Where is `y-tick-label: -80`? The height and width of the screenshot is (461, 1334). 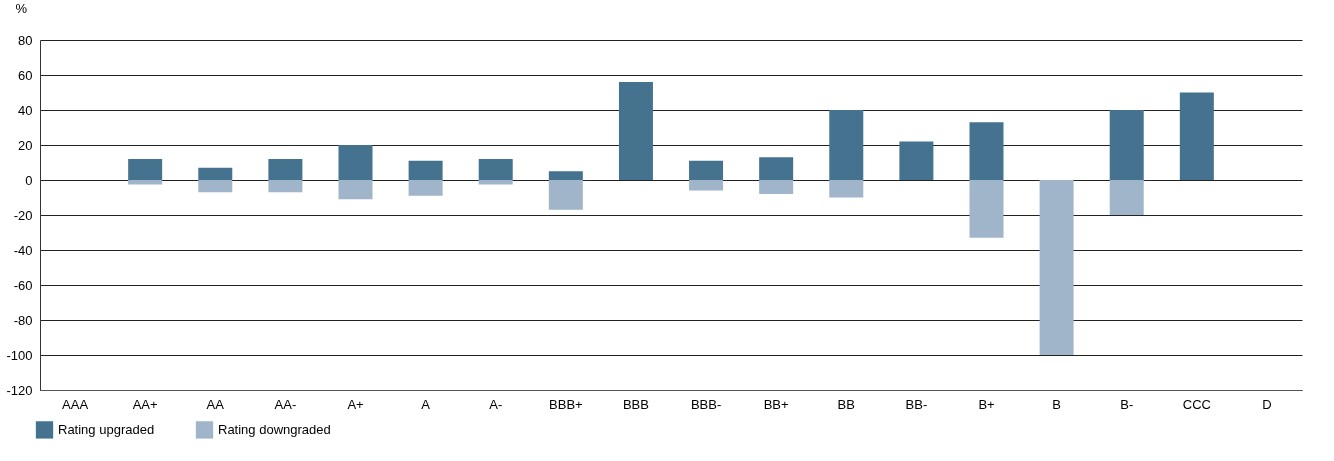 y-tick-label: -80 is located at coordinates (23, 320).